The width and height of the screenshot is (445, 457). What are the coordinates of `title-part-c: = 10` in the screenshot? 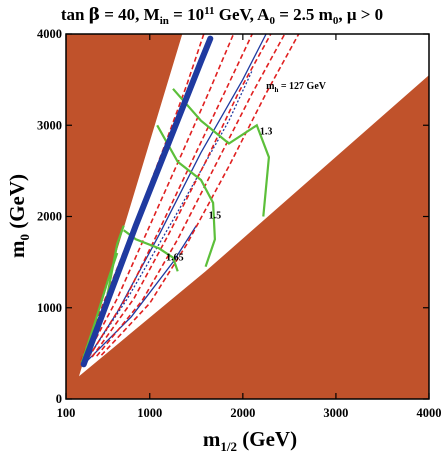 It's located at (186, 14).